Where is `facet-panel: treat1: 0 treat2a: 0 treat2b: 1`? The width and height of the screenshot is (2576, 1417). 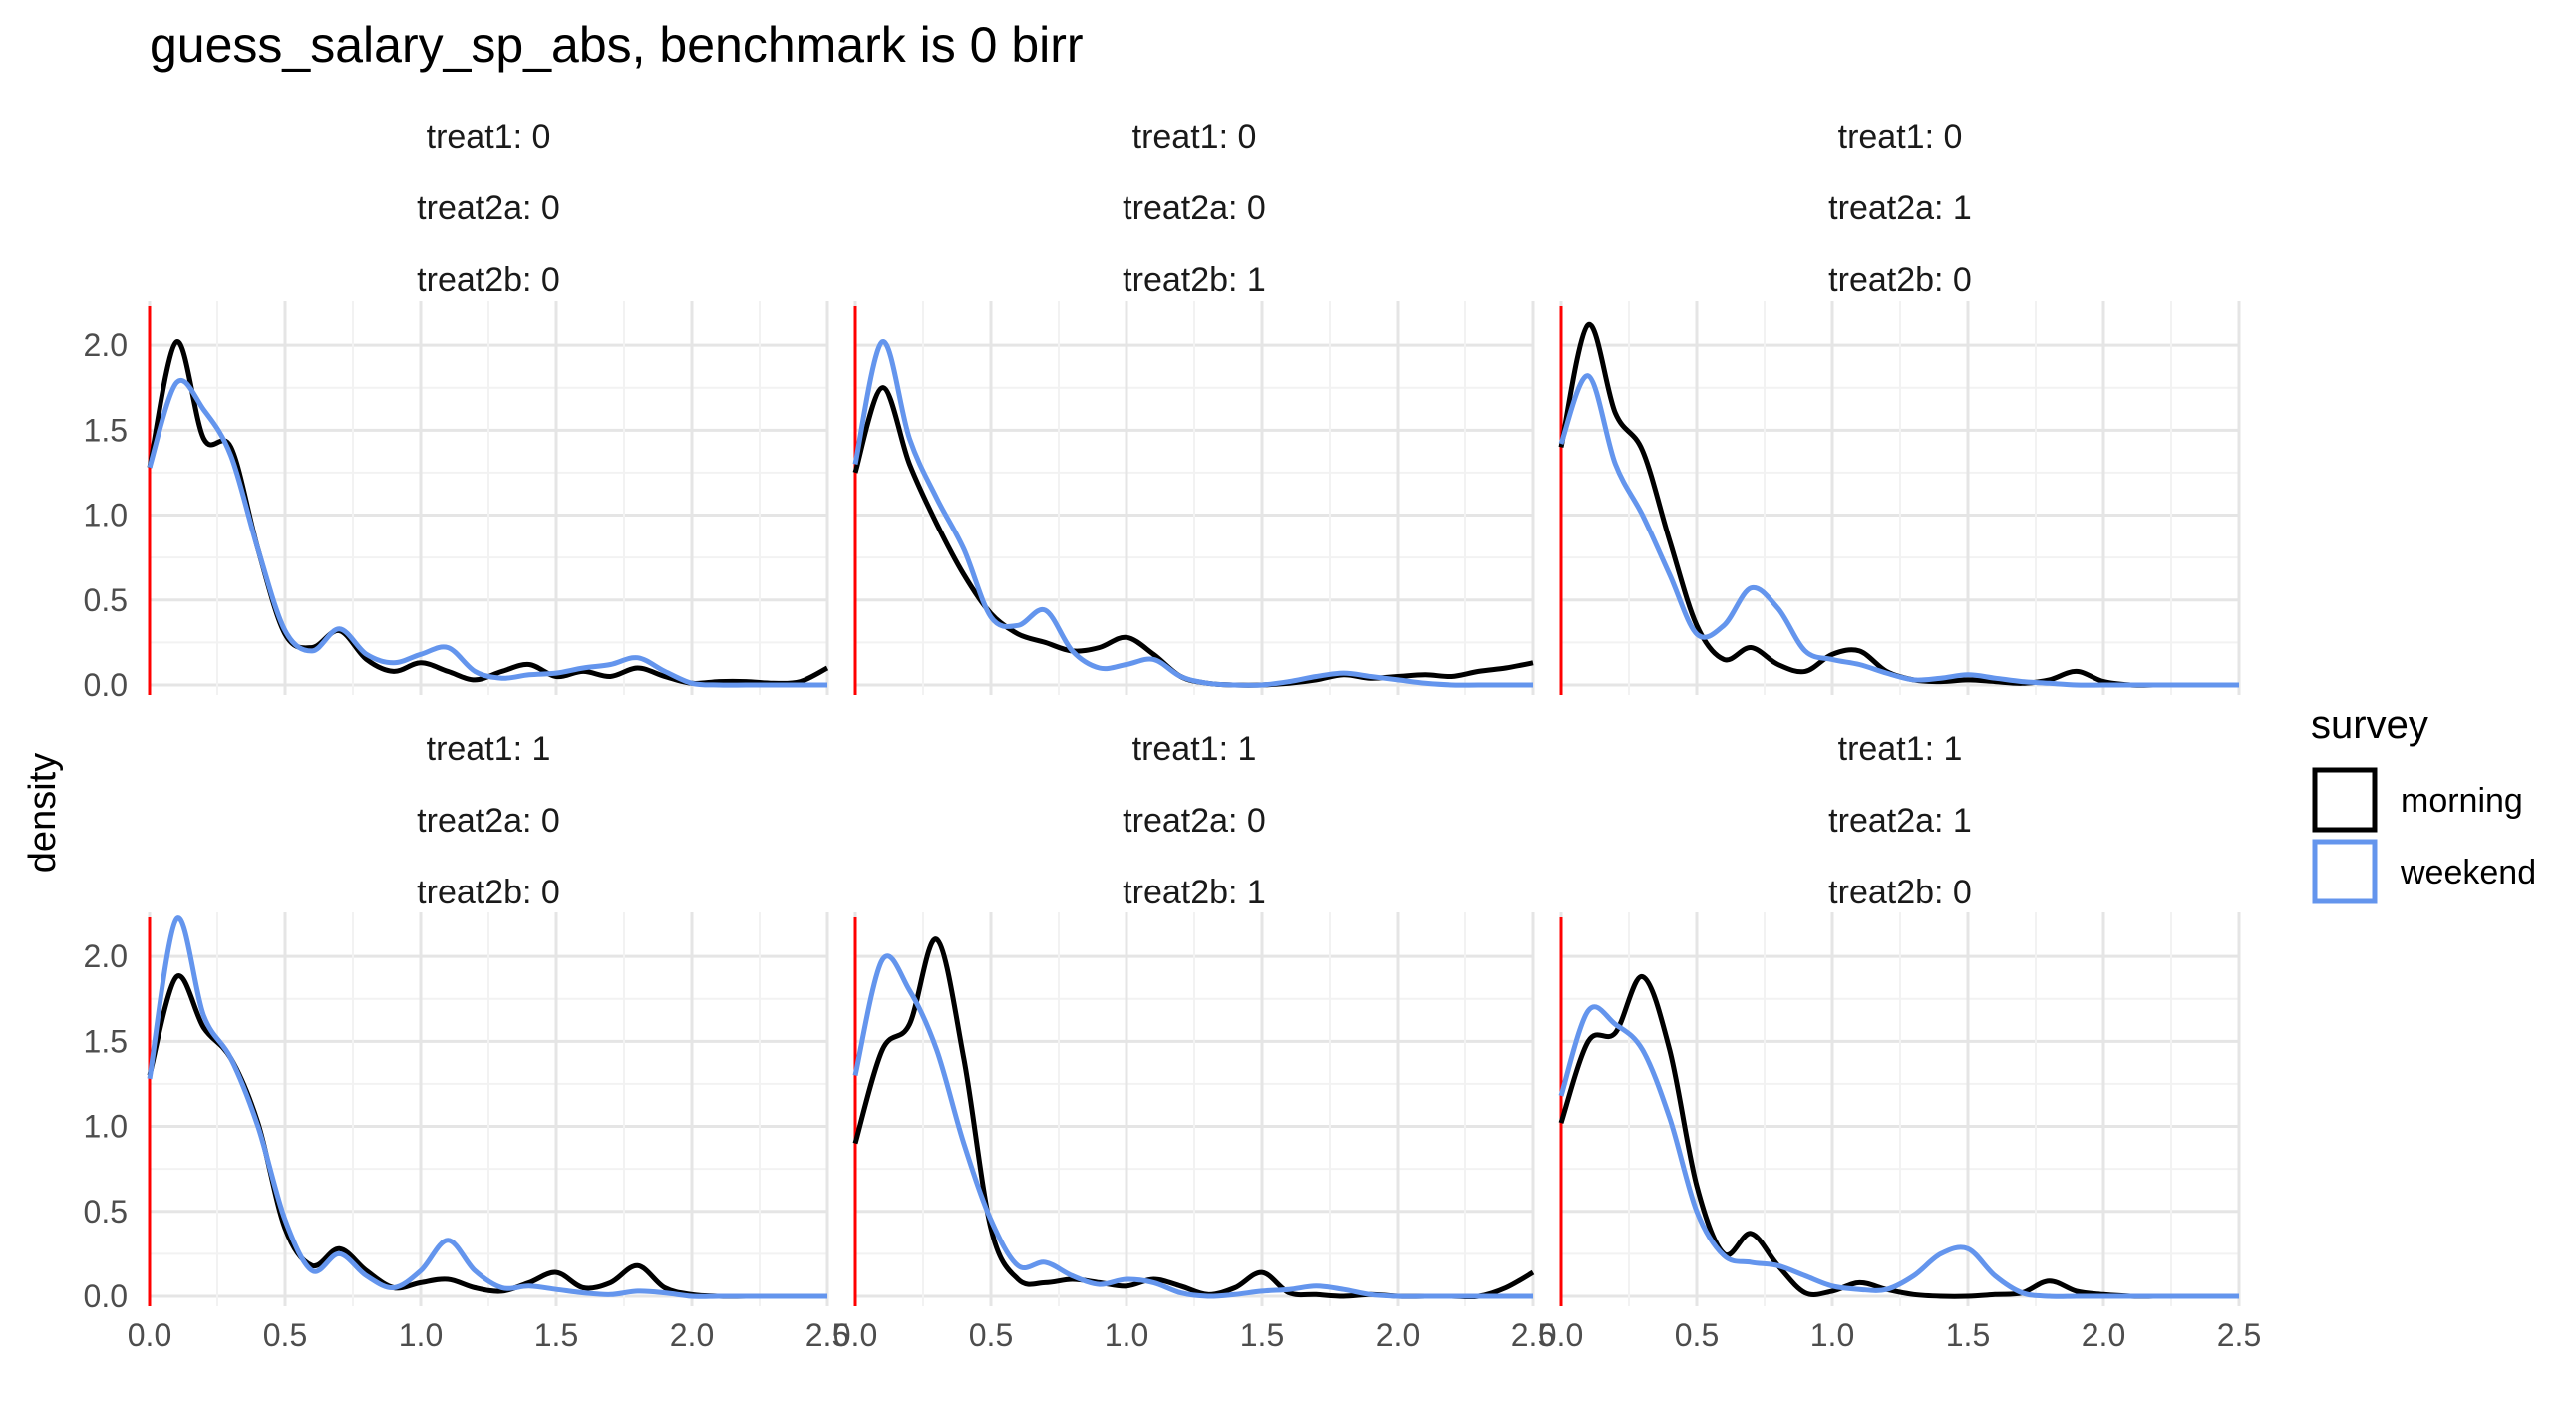 facet-panel: treat1: 0 treat2a: 0 treat2b: 1 is located at coordinates (1193, 406).